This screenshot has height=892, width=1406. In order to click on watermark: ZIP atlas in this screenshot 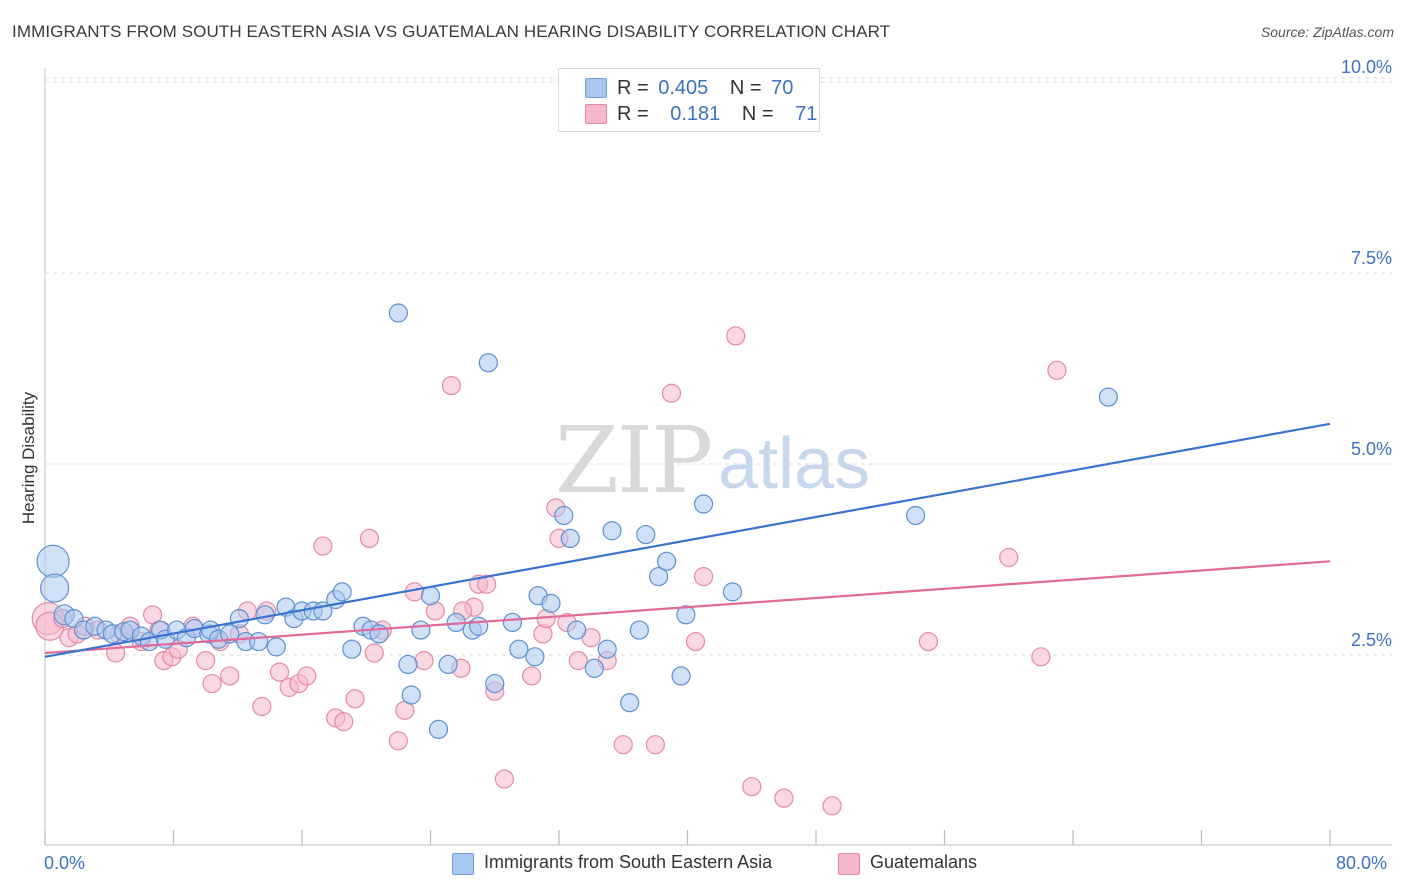, I will do `click(712, 460)`.